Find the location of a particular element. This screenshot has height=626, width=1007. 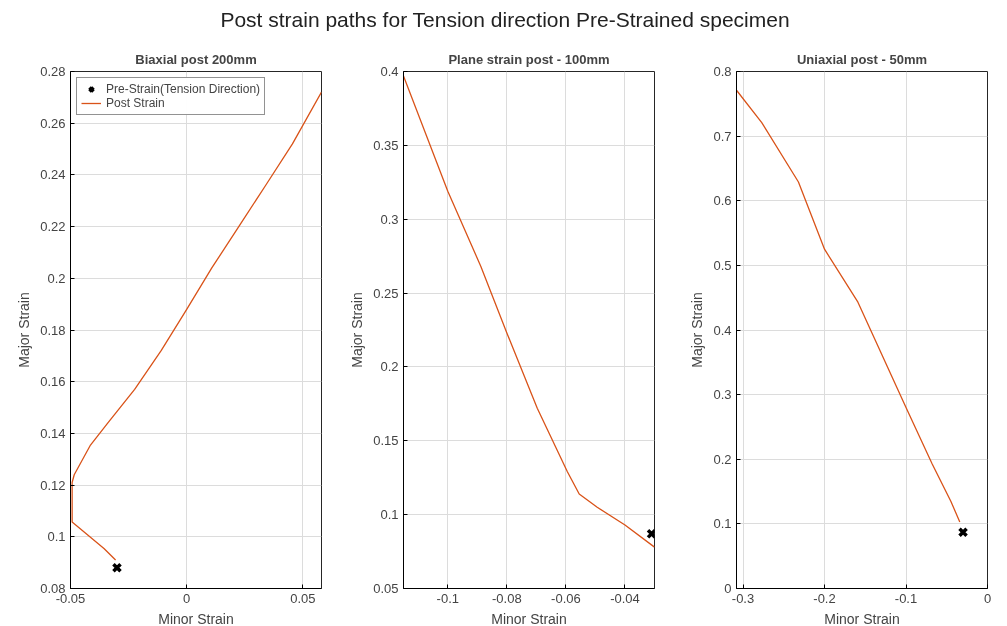

legend-label: Pre-Strain(Tension Direction) is located at coordinates (183, 89).